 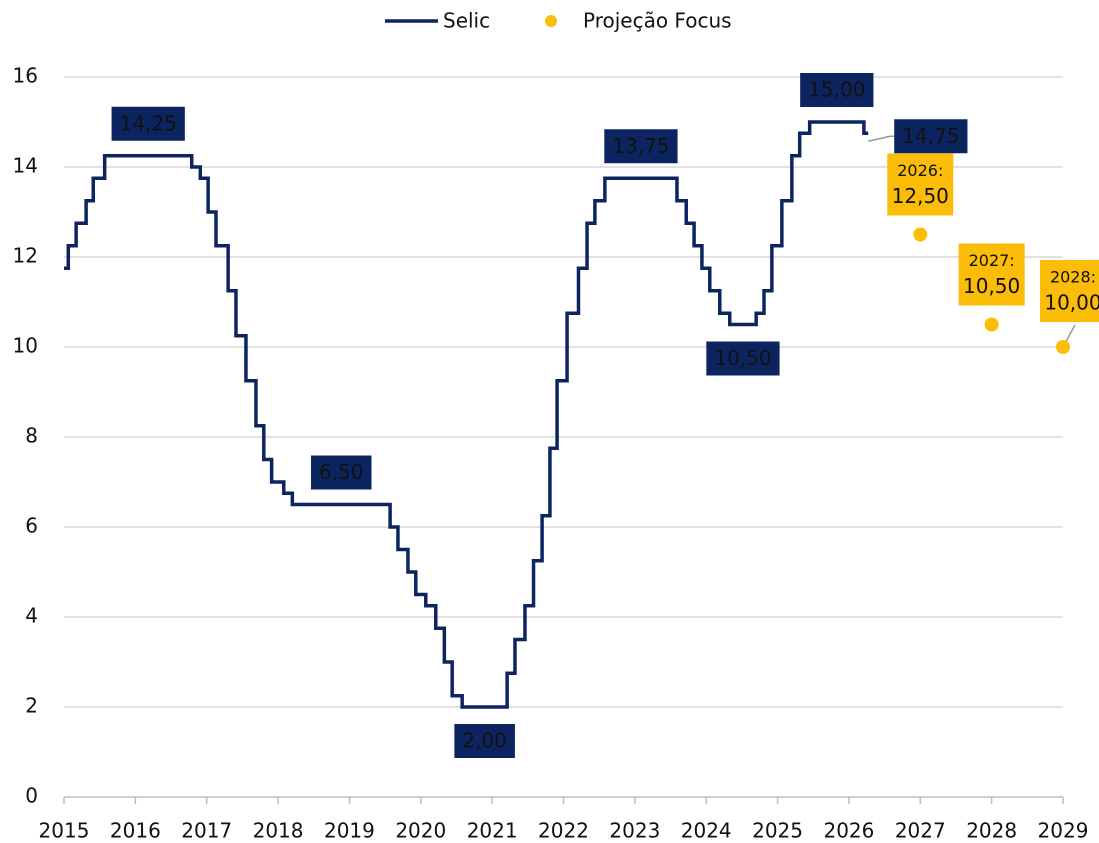 I want to click on data-label: 14,75, so click(x=930, y=136).